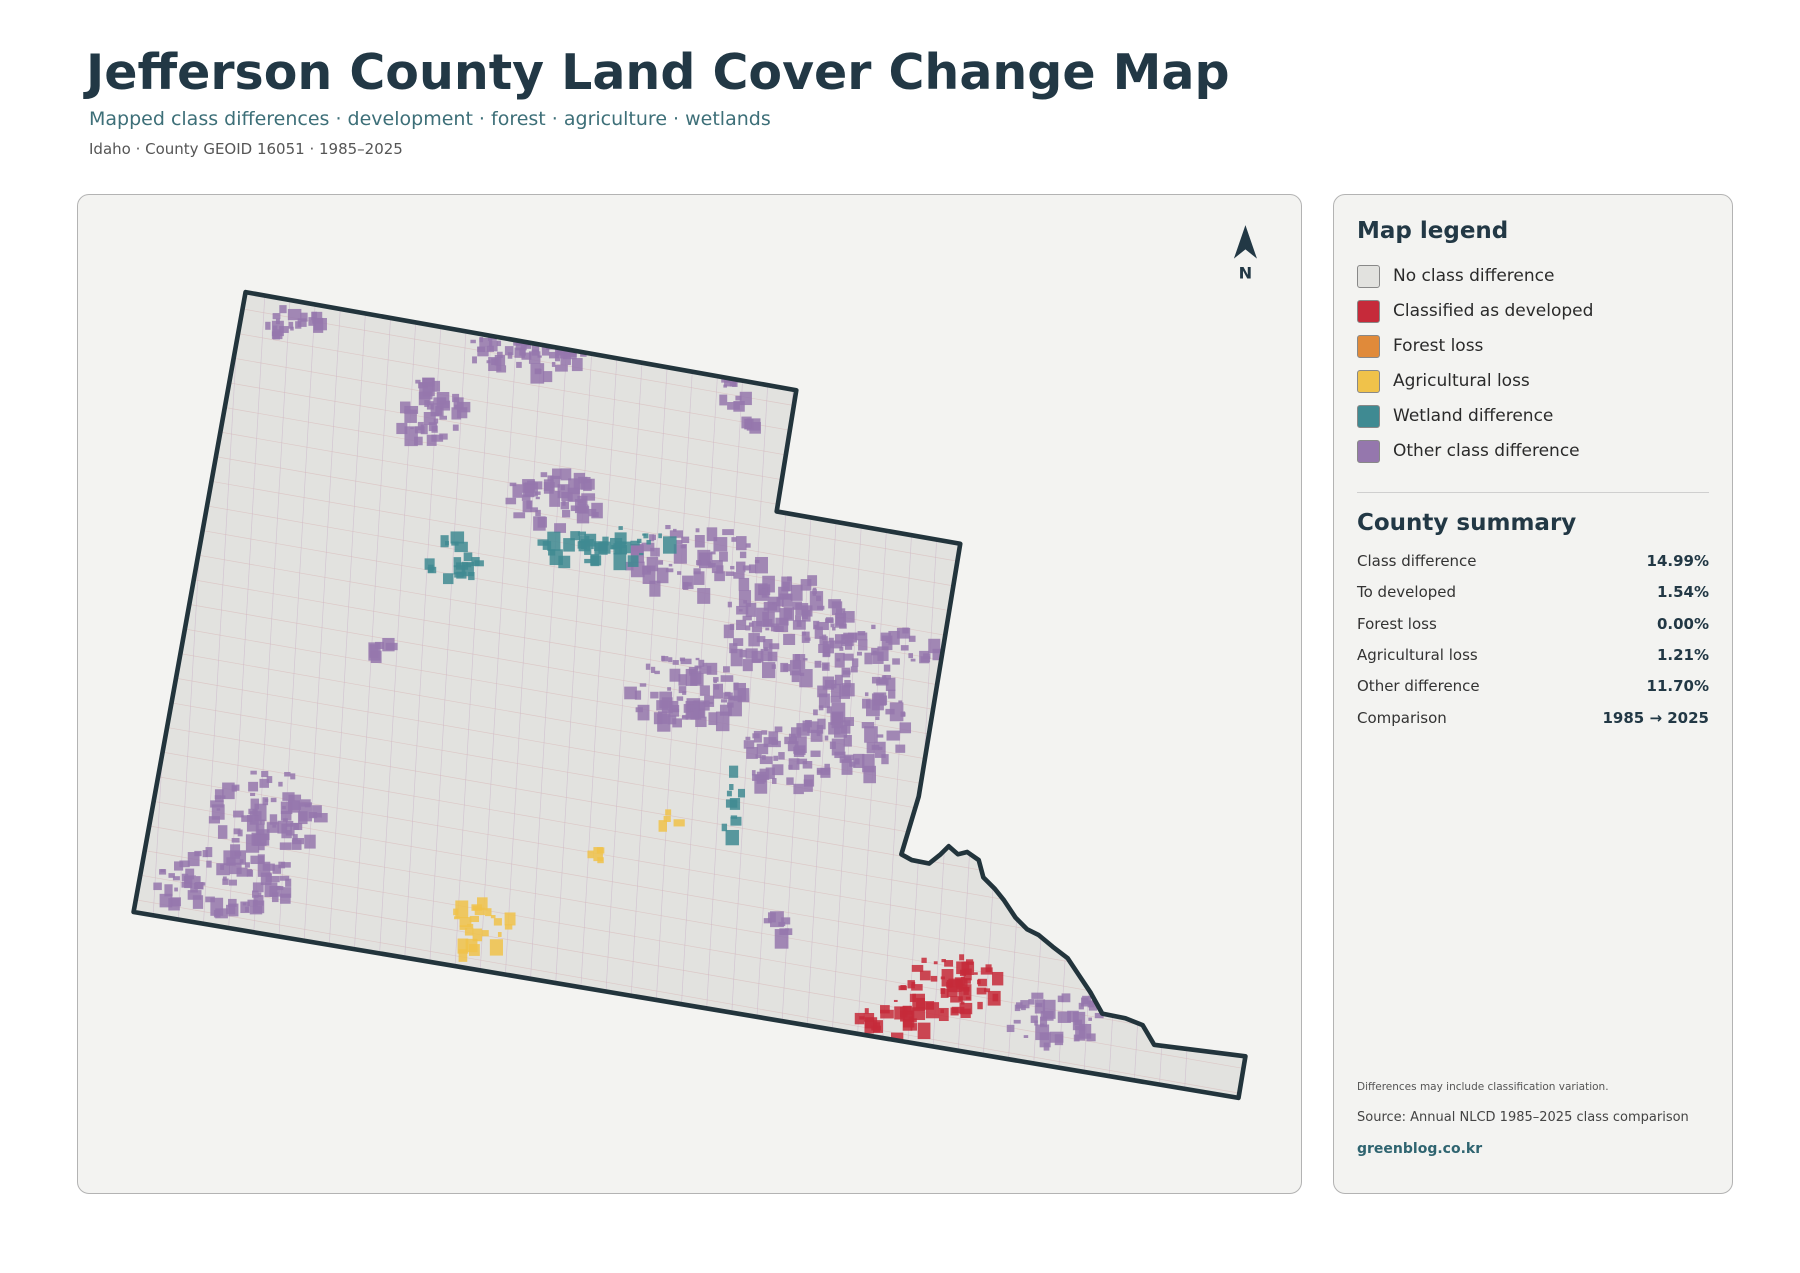  What do you see at coordinates (1682, 654) in the screenshot?
I see `summary-value: 1.21%` at bounding box center [1682, 654].